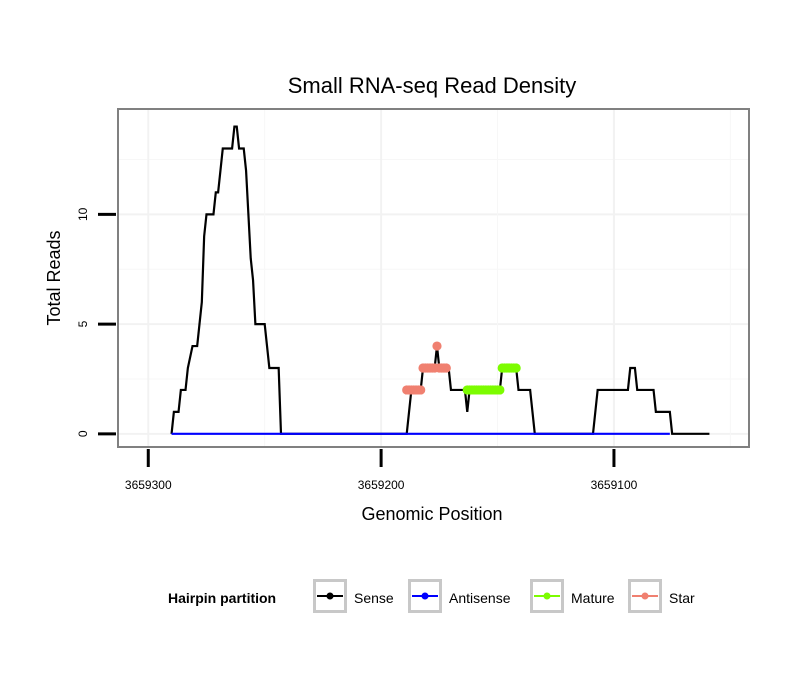 This screenshot has height=690, width=810. I want to click on y-tick-label: 0, so click(83, 433).